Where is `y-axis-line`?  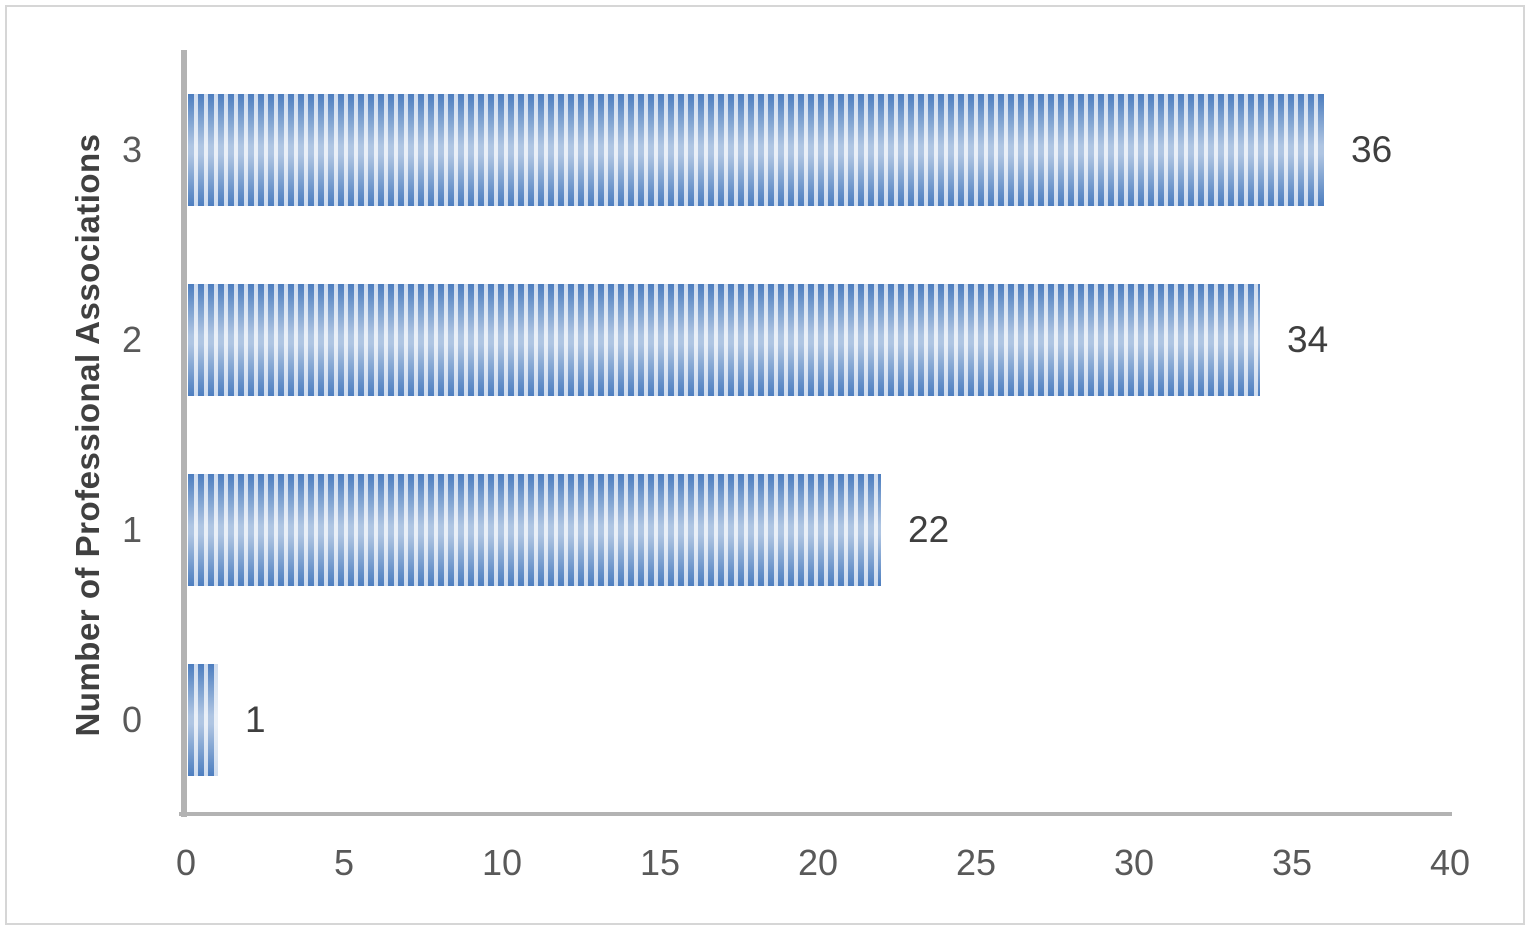
y-axis-line is located at coordinates (184, 433).